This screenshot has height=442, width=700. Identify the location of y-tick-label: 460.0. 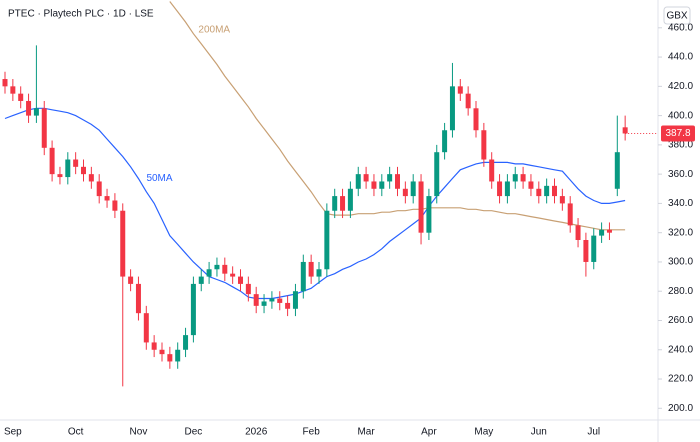
(680, 27).